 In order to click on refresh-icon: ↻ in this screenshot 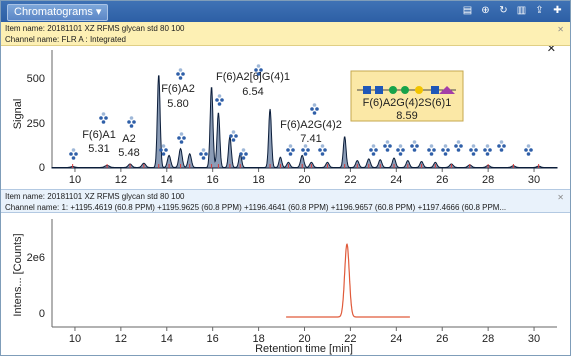, I will do `click(503, 10)`.